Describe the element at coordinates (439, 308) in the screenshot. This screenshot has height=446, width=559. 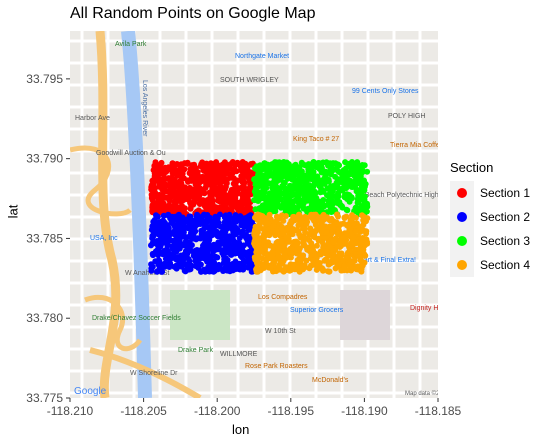
I see `map-label-dignity: Dignity H Mary Me` at that location.